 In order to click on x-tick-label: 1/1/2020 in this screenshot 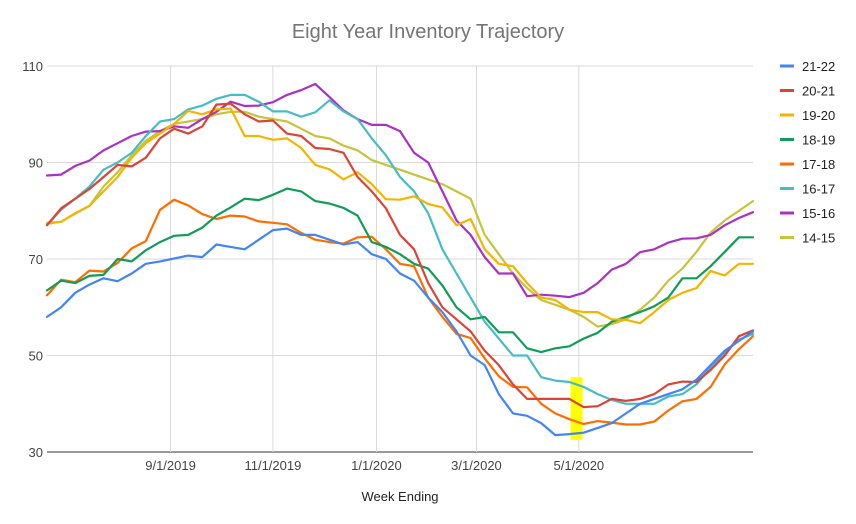, I will do `click(376, 465)`.